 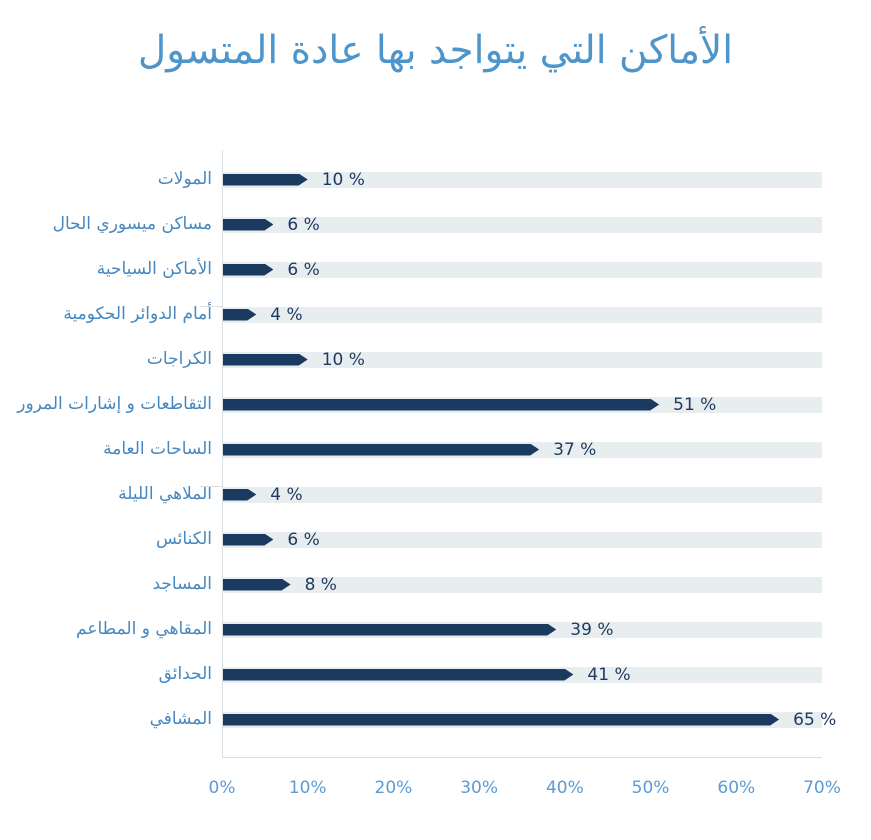 I want to click on chart-row: الحدائق 41 %, so click(x=435, y=674).